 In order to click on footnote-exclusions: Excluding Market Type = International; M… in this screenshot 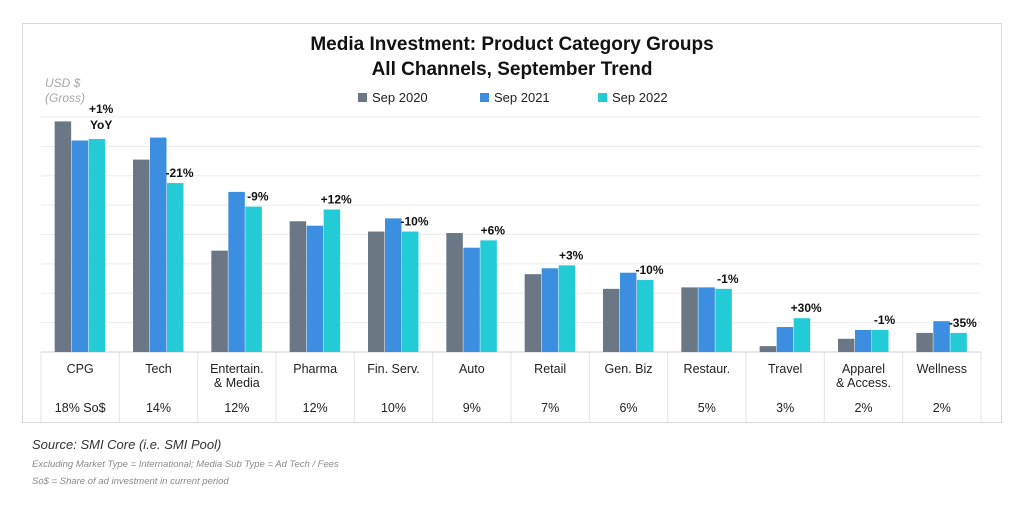, I will do `click(185, 464)`.